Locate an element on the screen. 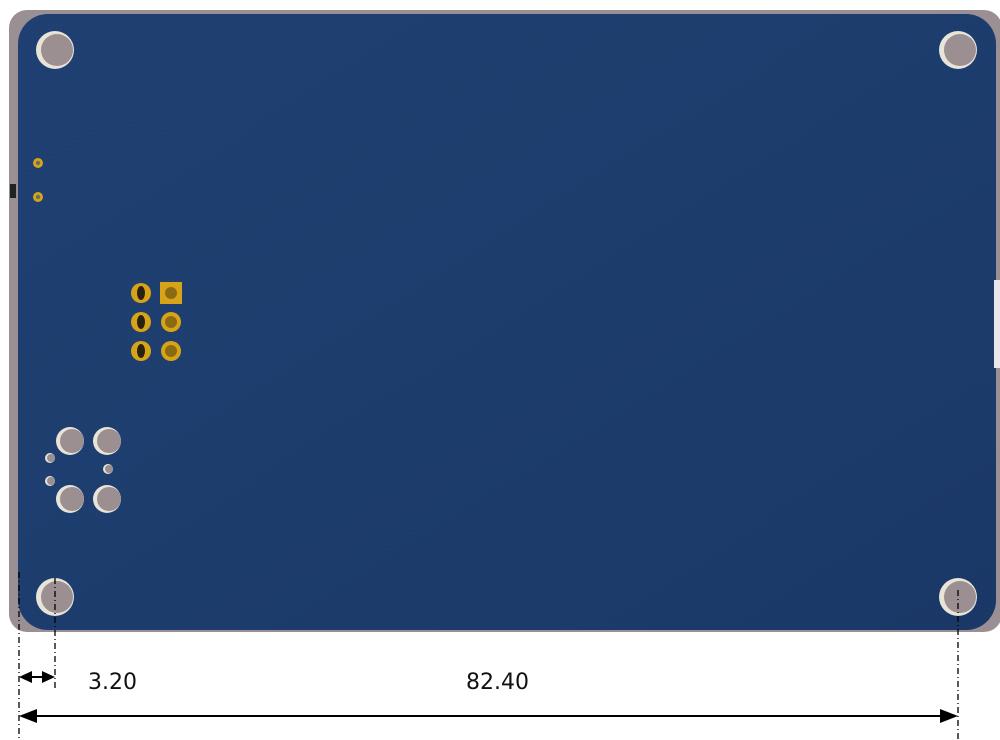  right-edge-notch is located at coordinates (997, 324).